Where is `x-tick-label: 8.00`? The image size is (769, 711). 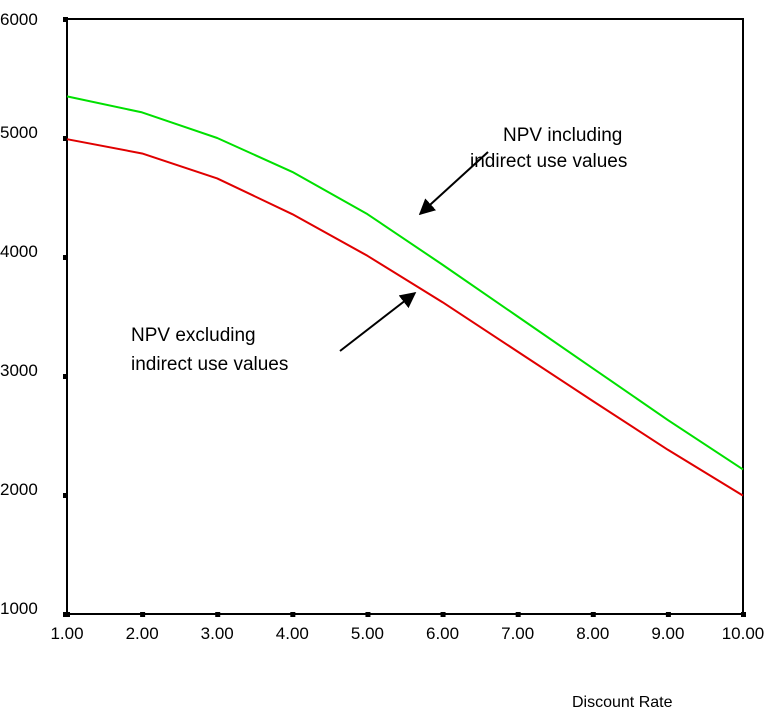
x-tick-label: 8.00 is located at coordinates (592, 633).